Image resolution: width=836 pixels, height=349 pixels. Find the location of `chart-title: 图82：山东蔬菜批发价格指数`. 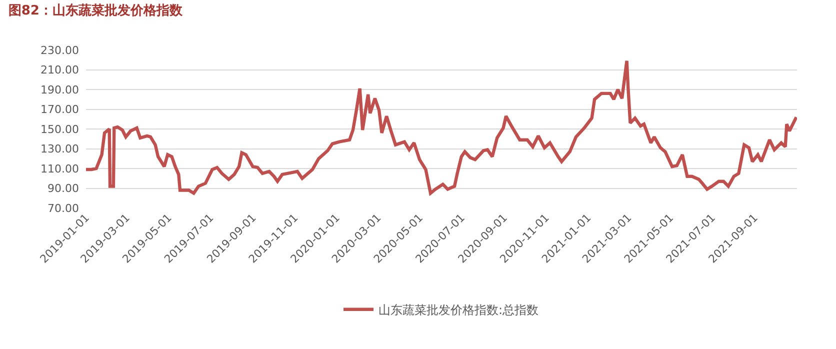

chart-title: 图82：山东蔬菜批发价格指数 is located at coordinates (96, 10).